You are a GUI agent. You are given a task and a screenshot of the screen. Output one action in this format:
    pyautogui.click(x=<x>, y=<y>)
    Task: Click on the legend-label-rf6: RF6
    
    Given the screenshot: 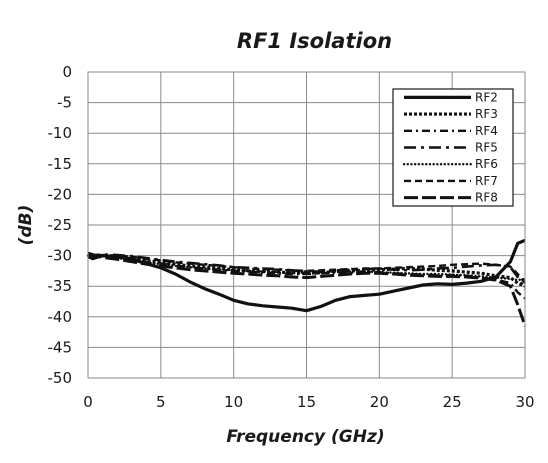 What is the action you would take?
    pyautogui.click(x=486, y=164)
    